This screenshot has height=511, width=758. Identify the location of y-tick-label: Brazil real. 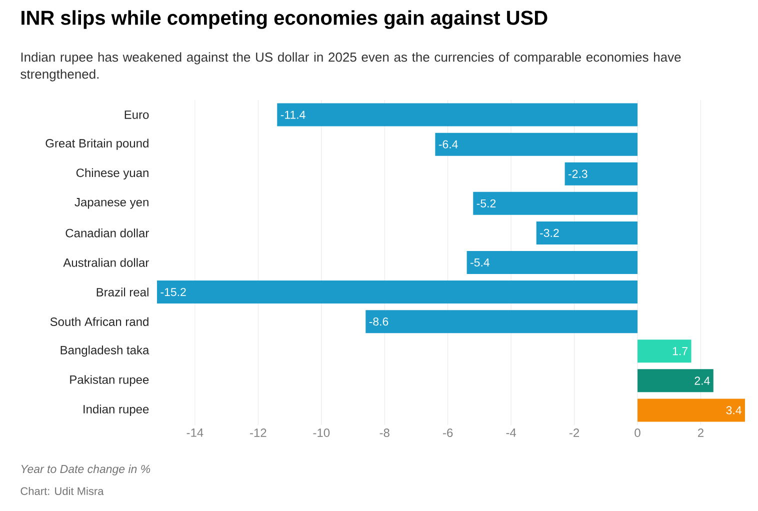
(122, 292).